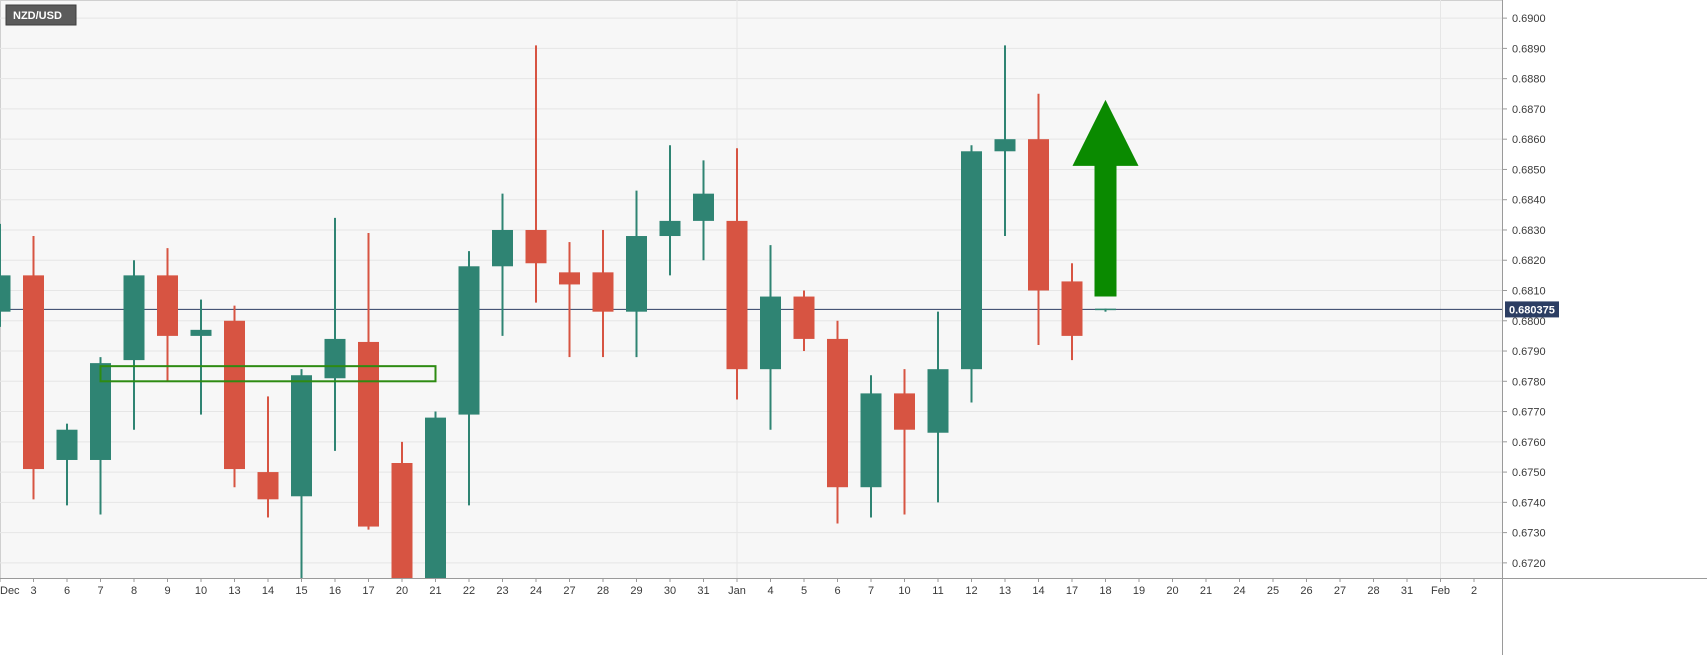  What do you see at coordinates (301, 591) in the screenshot?
I see `x-tick-label: 15` at bounding box center [301, 591].